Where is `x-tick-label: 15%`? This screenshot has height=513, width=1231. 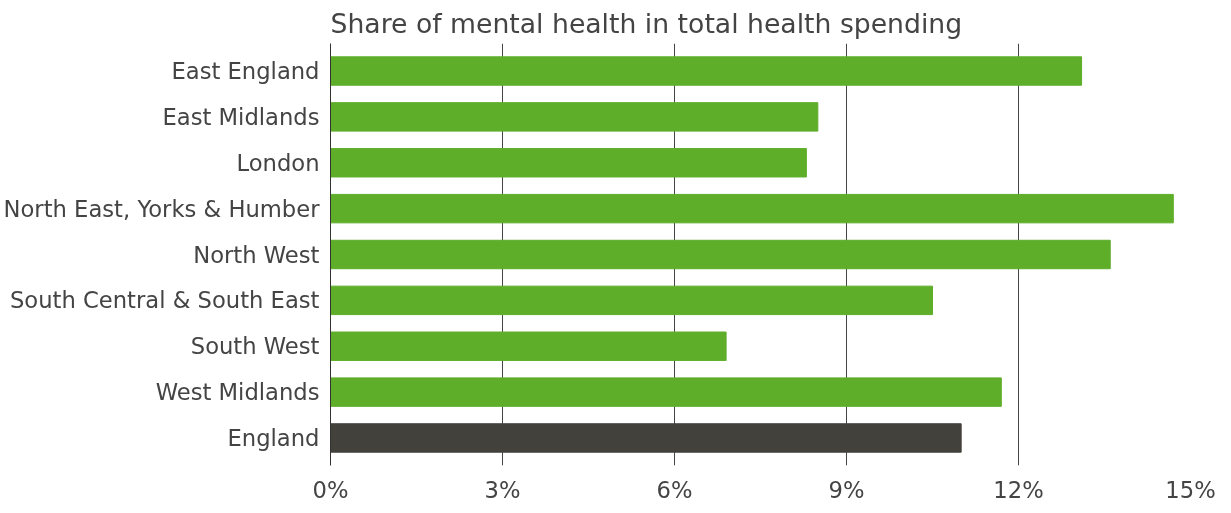
x-tick-label: 15% is located at coordinates (1190, 489).